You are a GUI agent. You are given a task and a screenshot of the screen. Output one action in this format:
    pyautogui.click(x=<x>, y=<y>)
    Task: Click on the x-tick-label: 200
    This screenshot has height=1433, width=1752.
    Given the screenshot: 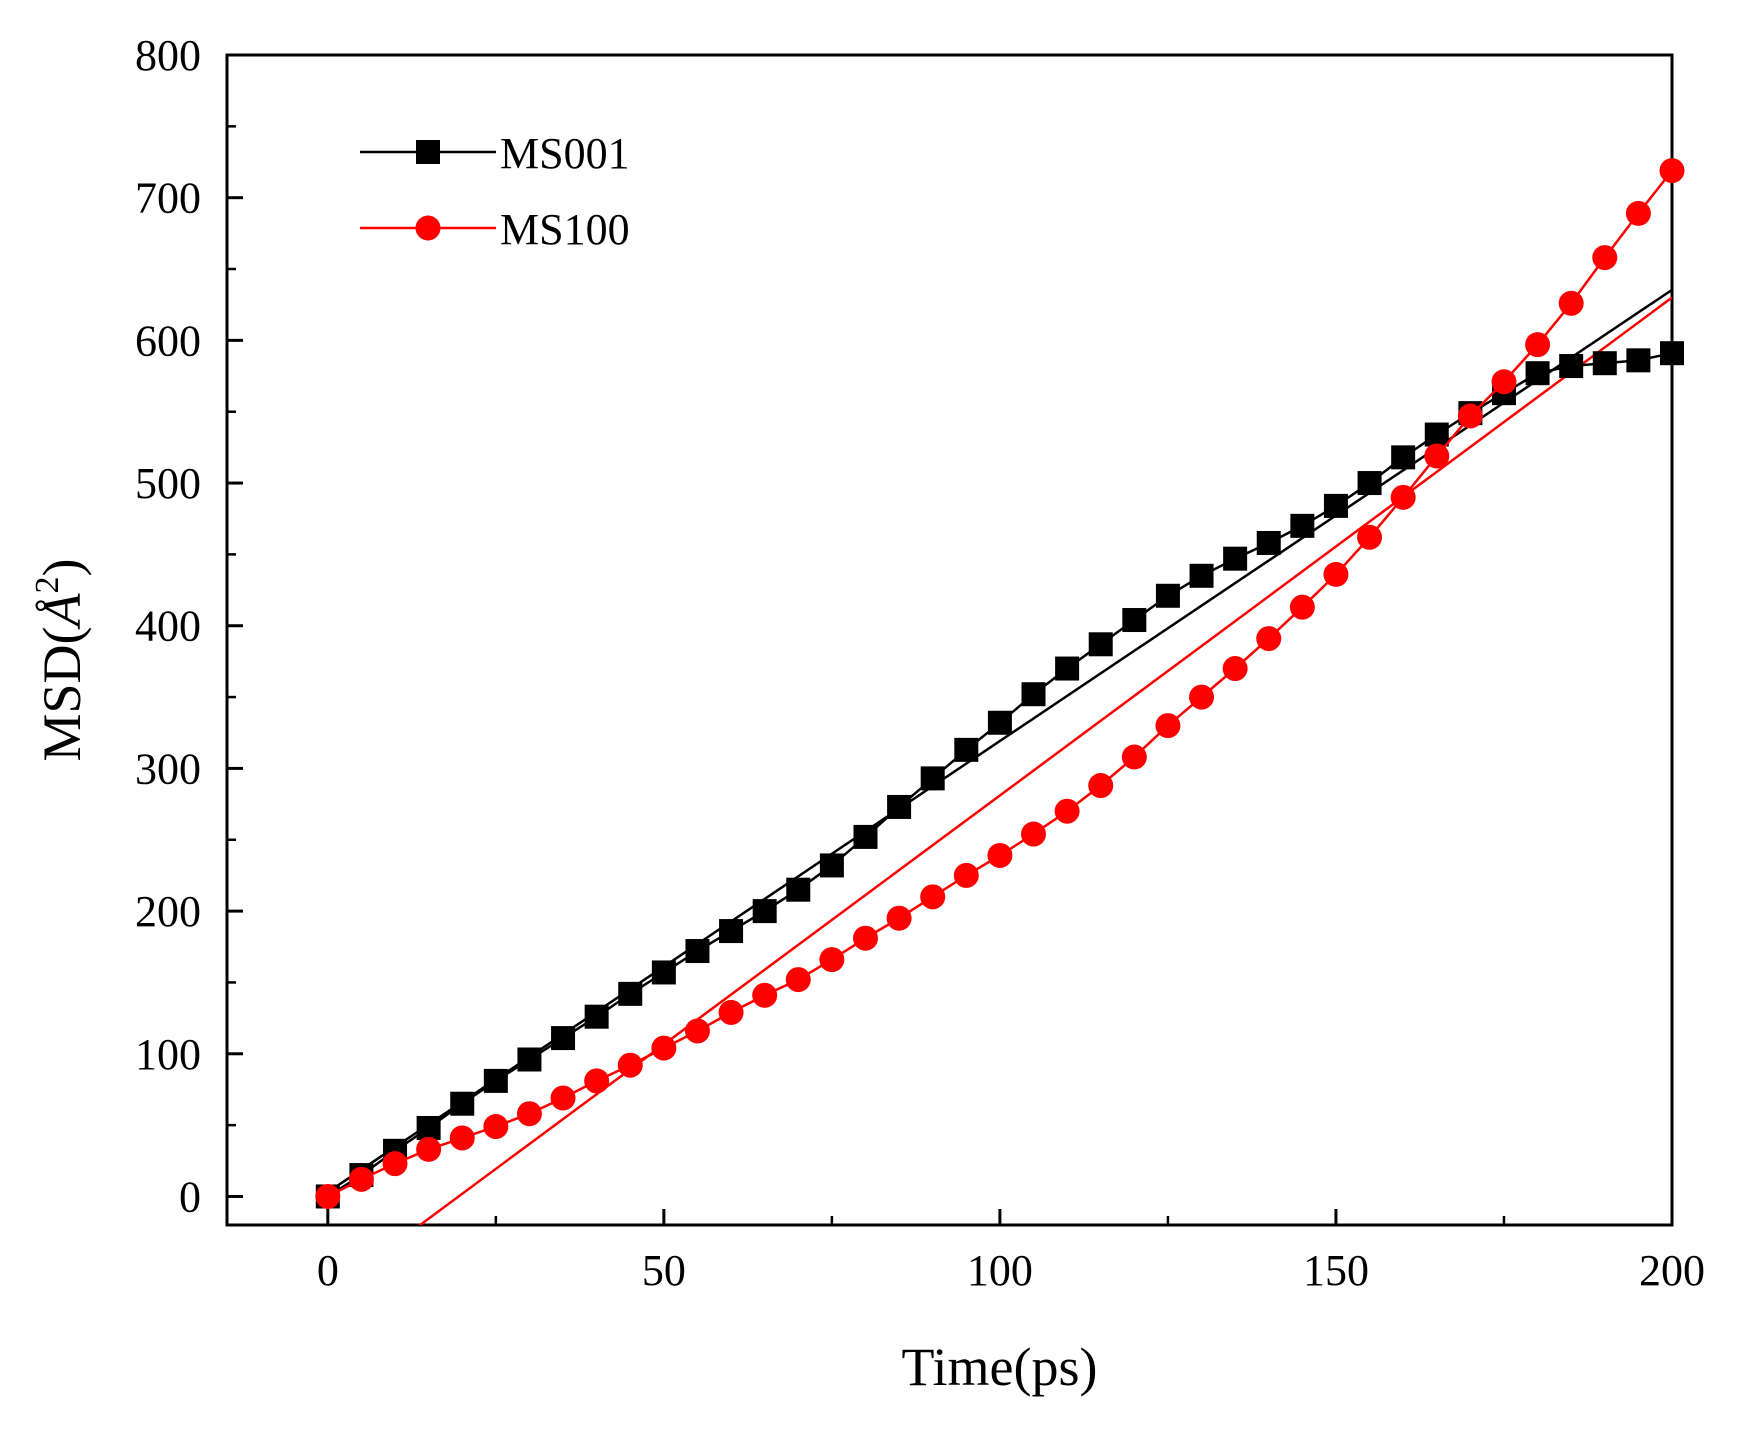 What is the action you would take?
    pyautogui.click(x=1672, y=1270)
    